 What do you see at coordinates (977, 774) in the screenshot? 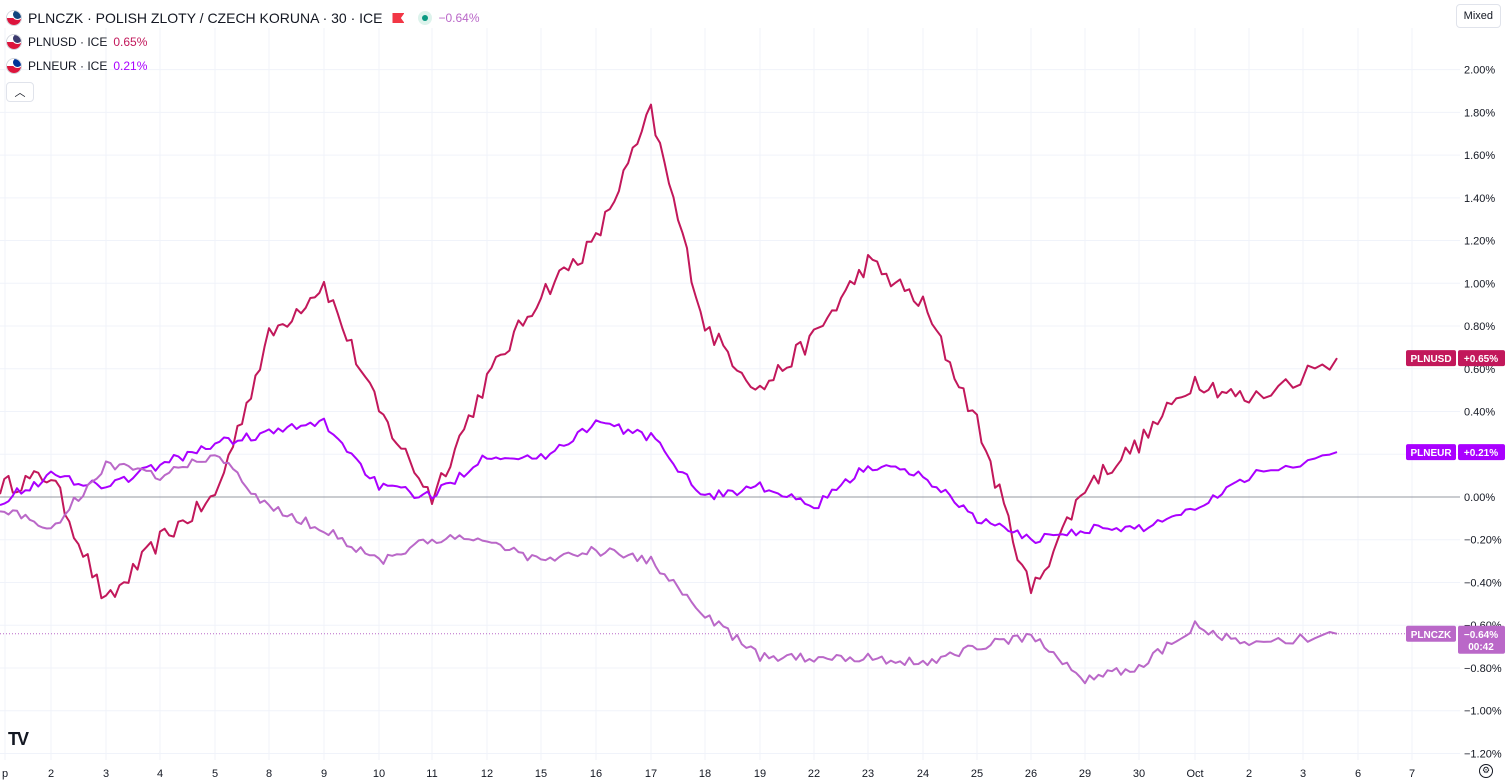
I see `x-tick-label: 25` at bounding box center [977, 774].